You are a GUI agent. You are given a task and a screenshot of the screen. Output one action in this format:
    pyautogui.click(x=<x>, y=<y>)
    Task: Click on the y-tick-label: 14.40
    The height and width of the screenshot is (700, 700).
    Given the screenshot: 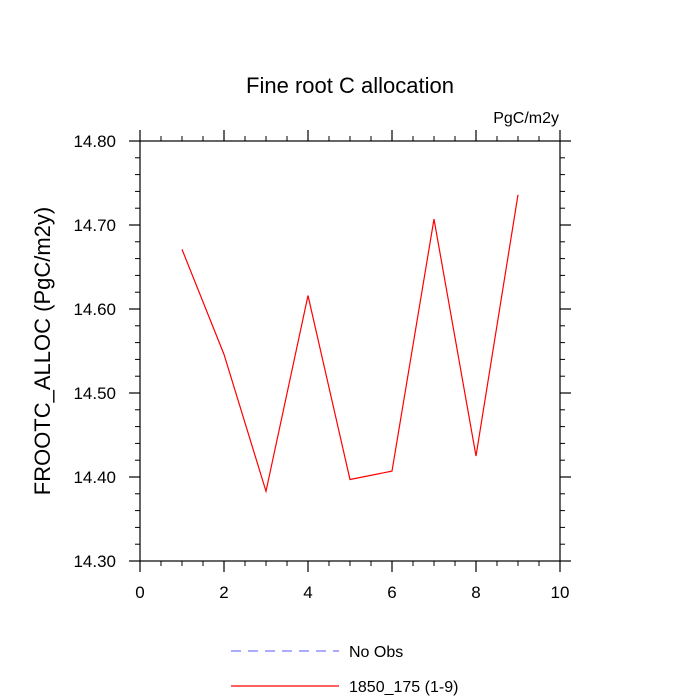 What is the action you would take?
    pyautogui.click(x=94, y=477)
    